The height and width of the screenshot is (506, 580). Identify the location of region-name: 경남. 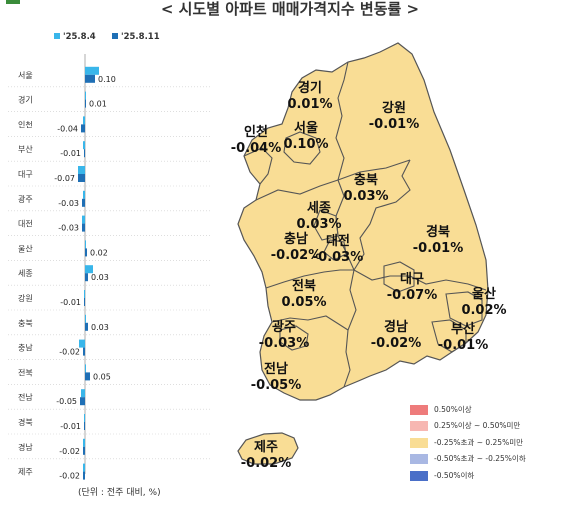
(396, 327).